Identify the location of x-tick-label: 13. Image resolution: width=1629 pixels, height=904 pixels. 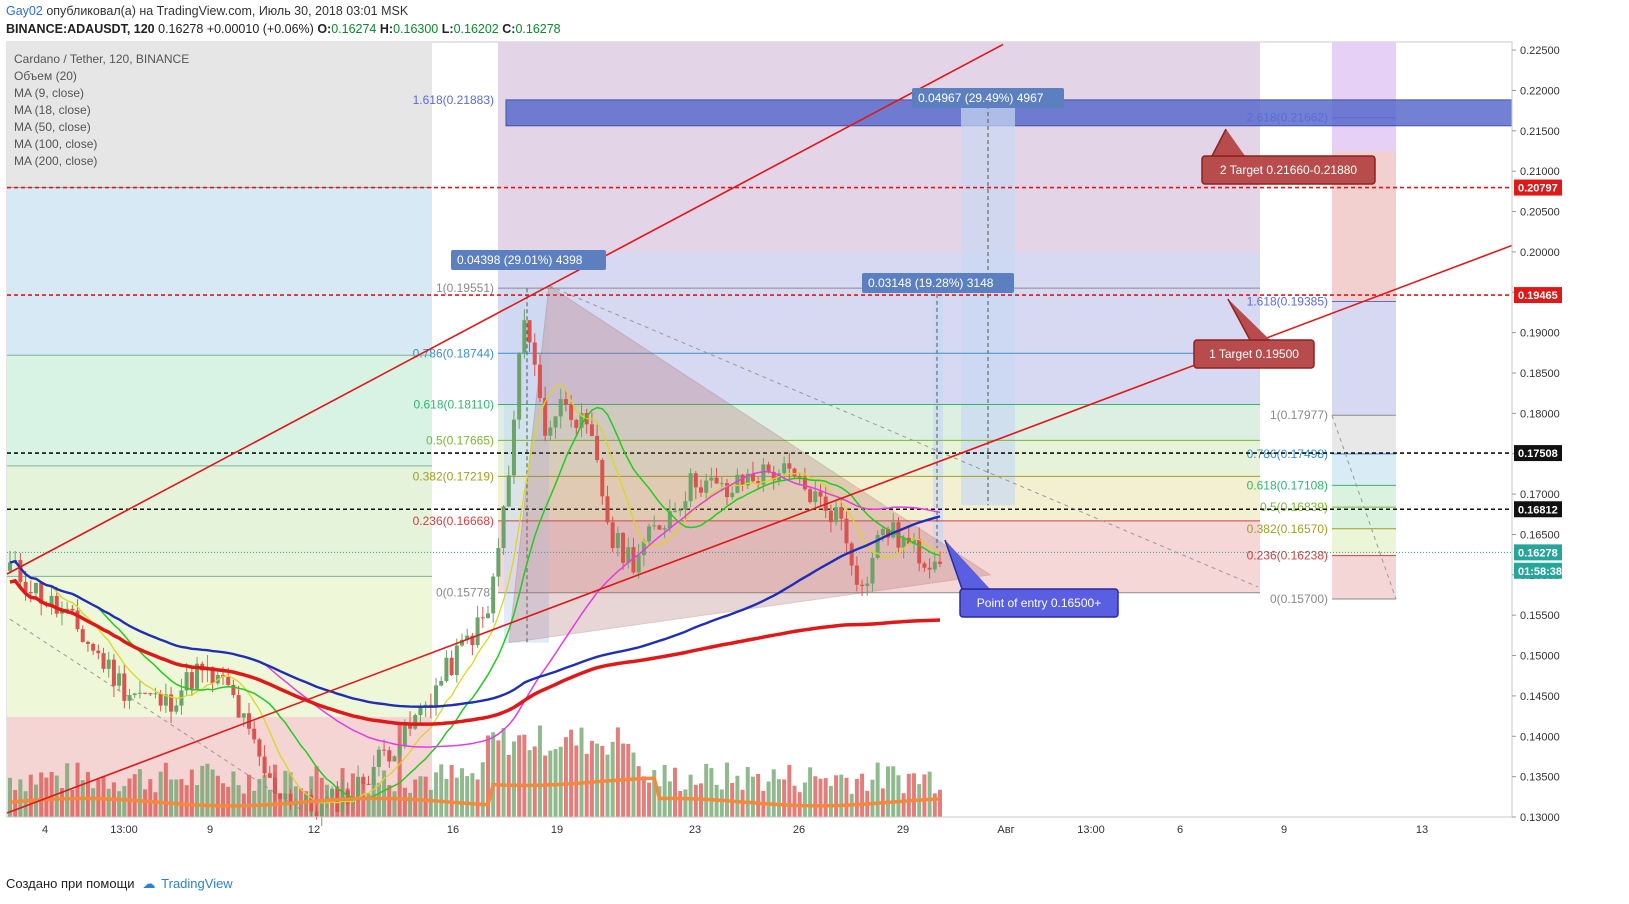
(1422, 830).